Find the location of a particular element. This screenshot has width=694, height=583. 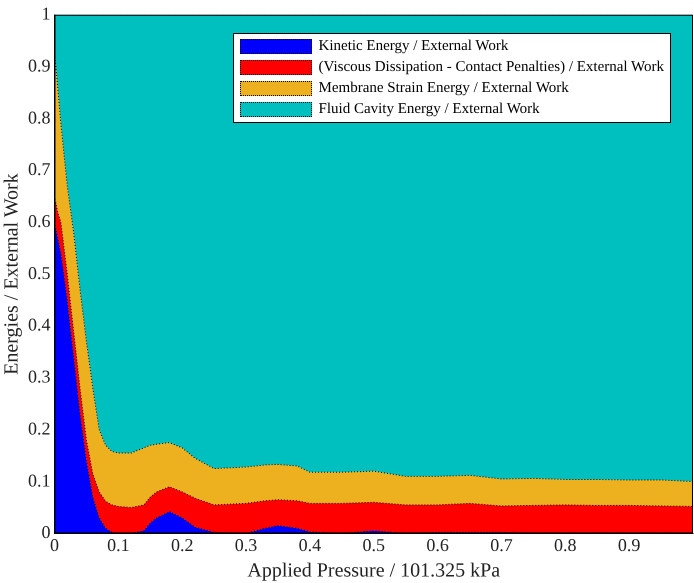

x-tick-label: 0.2 is located at coordinates (182, 544).